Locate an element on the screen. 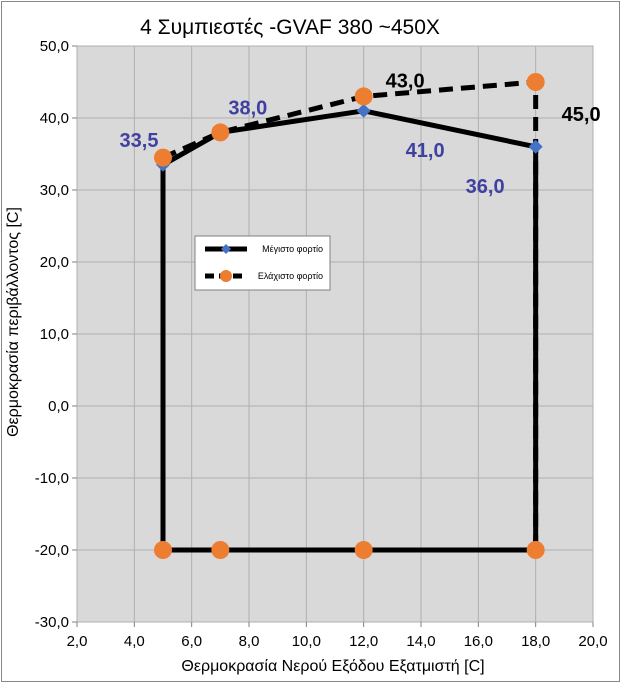  x-tick-label: 2,0 is located at coordinates (77, 641).